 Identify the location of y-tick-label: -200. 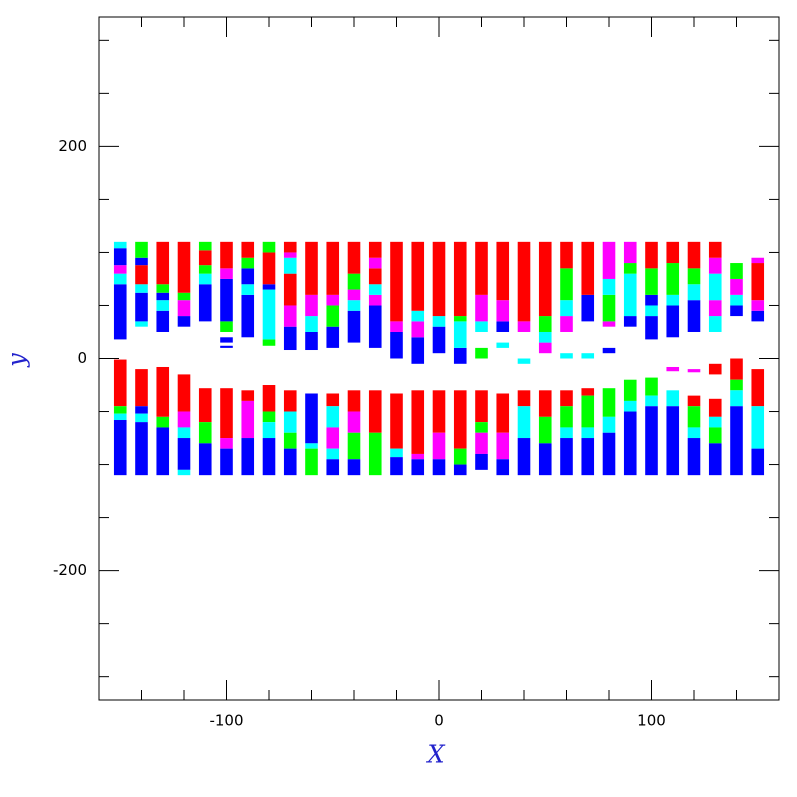
(70, 570).